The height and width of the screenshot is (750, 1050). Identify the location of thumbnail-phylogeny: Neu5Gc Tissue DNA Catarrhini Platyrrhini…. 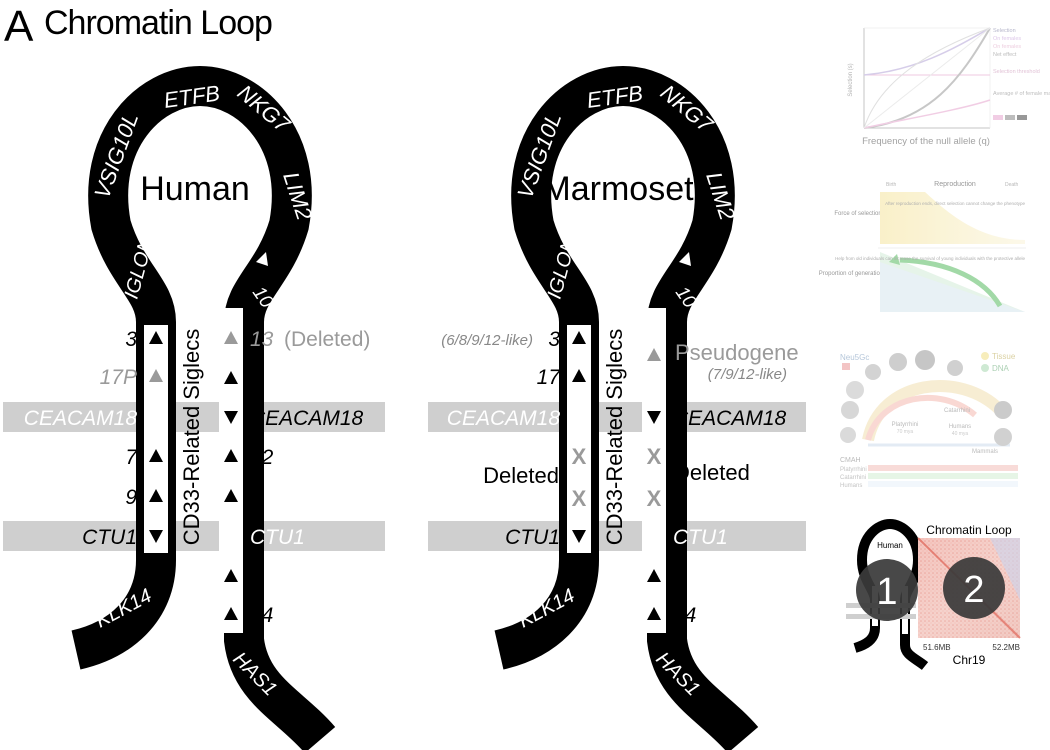
(933, 419).